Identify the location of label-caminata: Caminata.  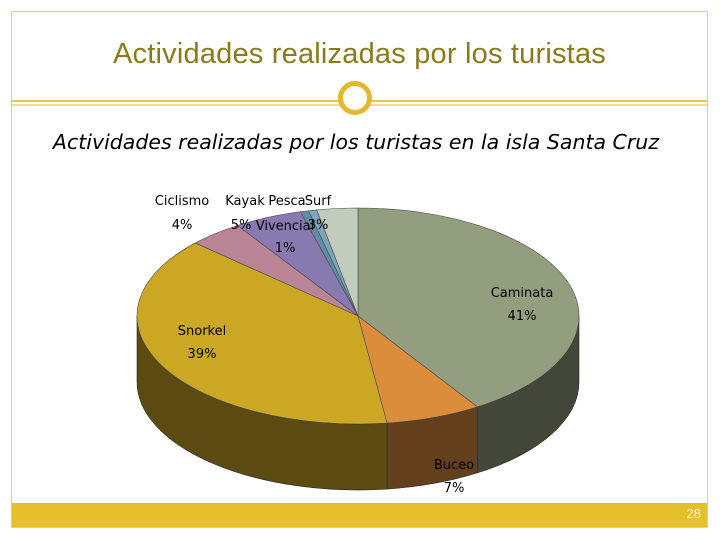
(522, 293).